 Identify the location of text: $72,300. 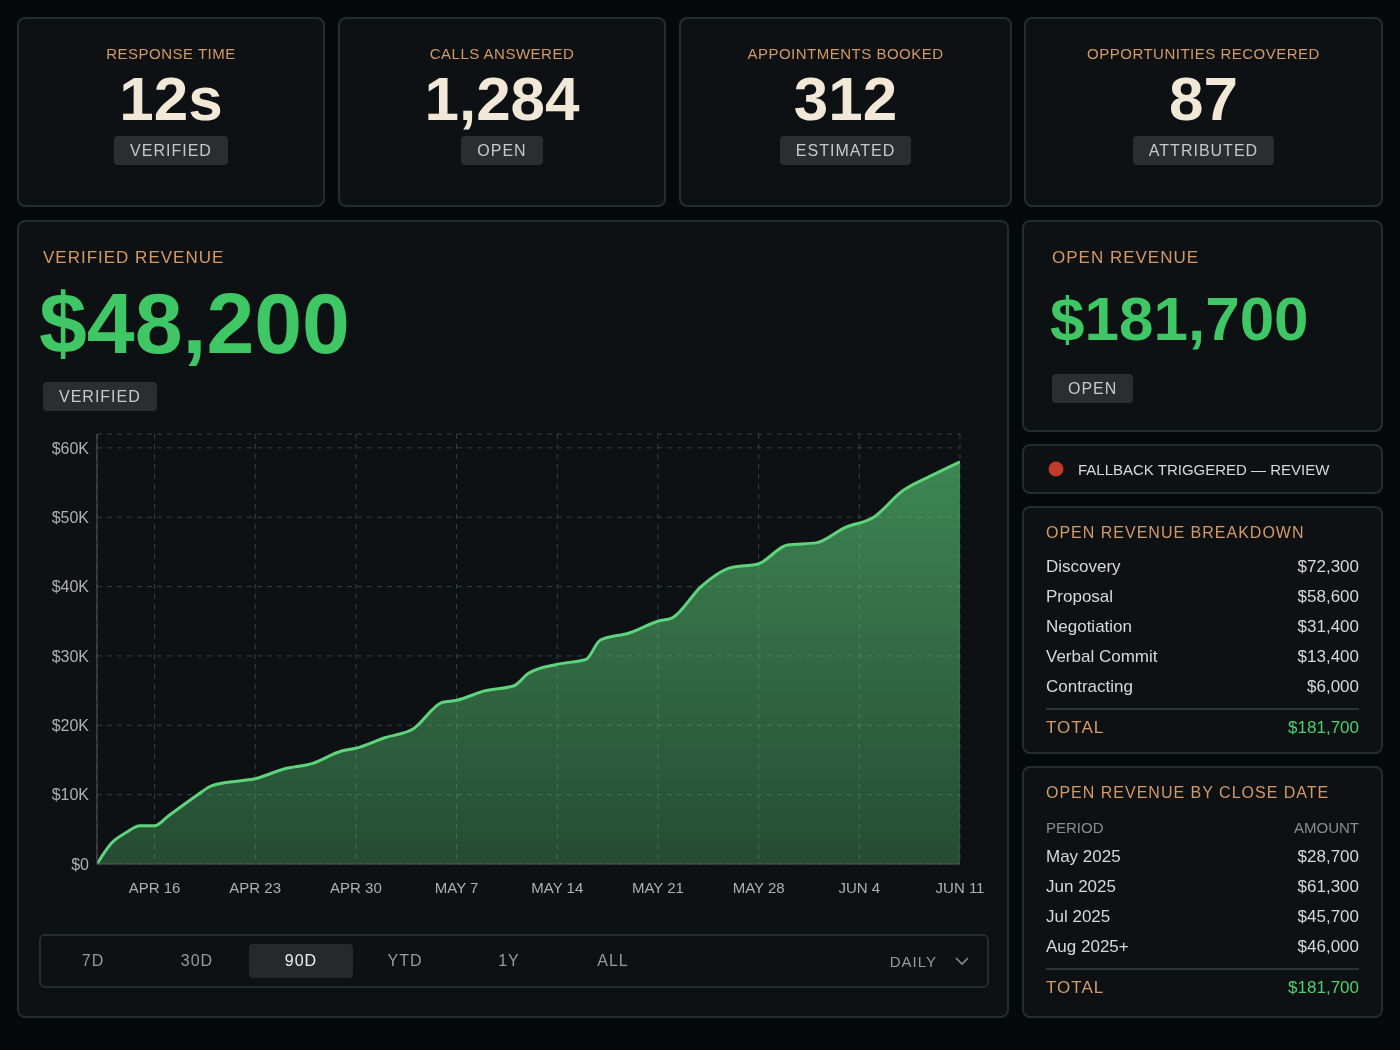
(1328, 566).